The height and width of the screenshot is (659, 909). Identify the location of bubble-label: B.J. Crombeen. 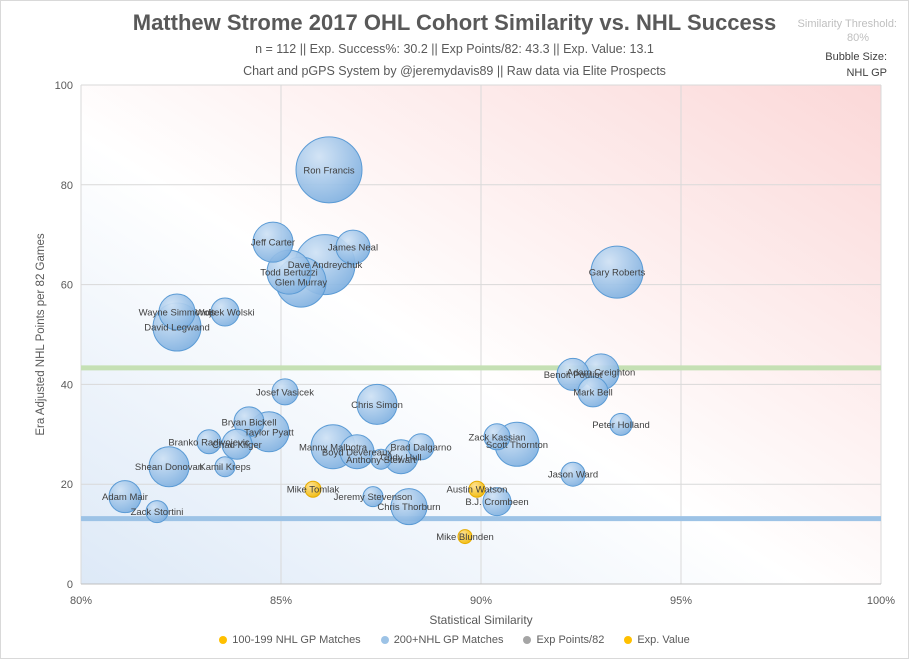
(496, 502).